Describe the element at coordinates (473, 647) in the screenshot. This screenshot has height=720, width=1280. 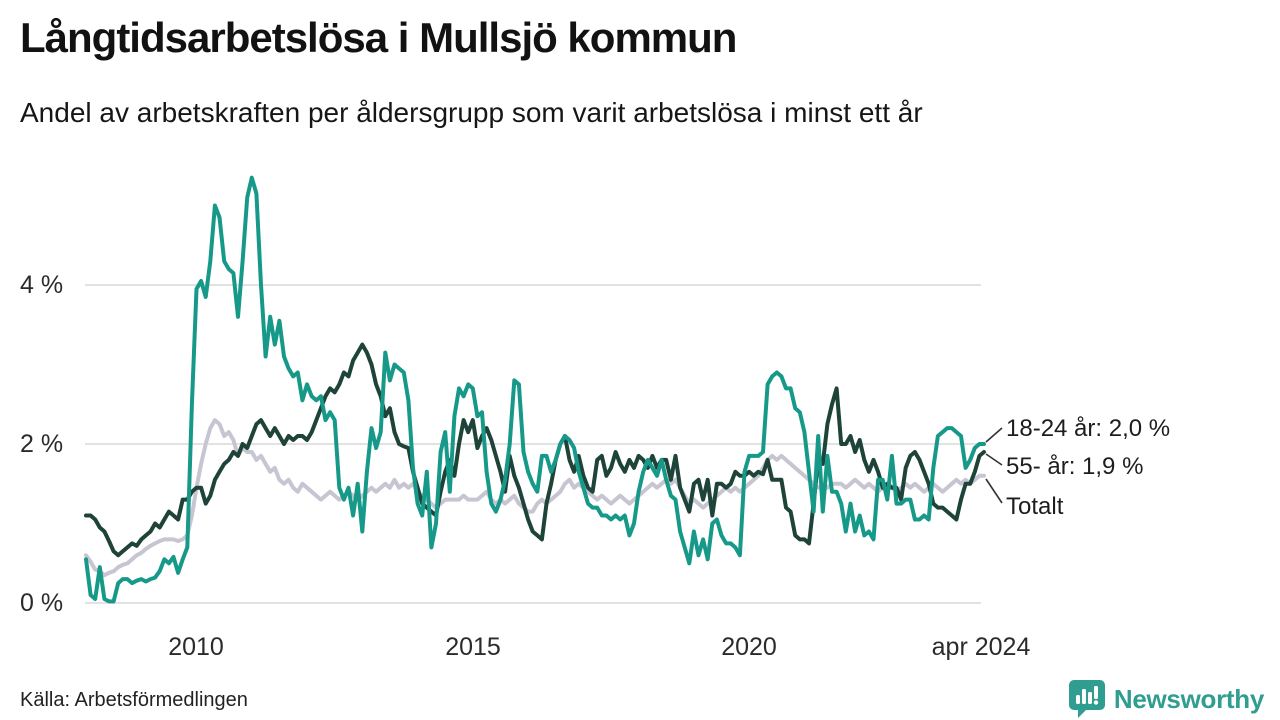
I see `x-axis-label-2015: 2015` at that location.